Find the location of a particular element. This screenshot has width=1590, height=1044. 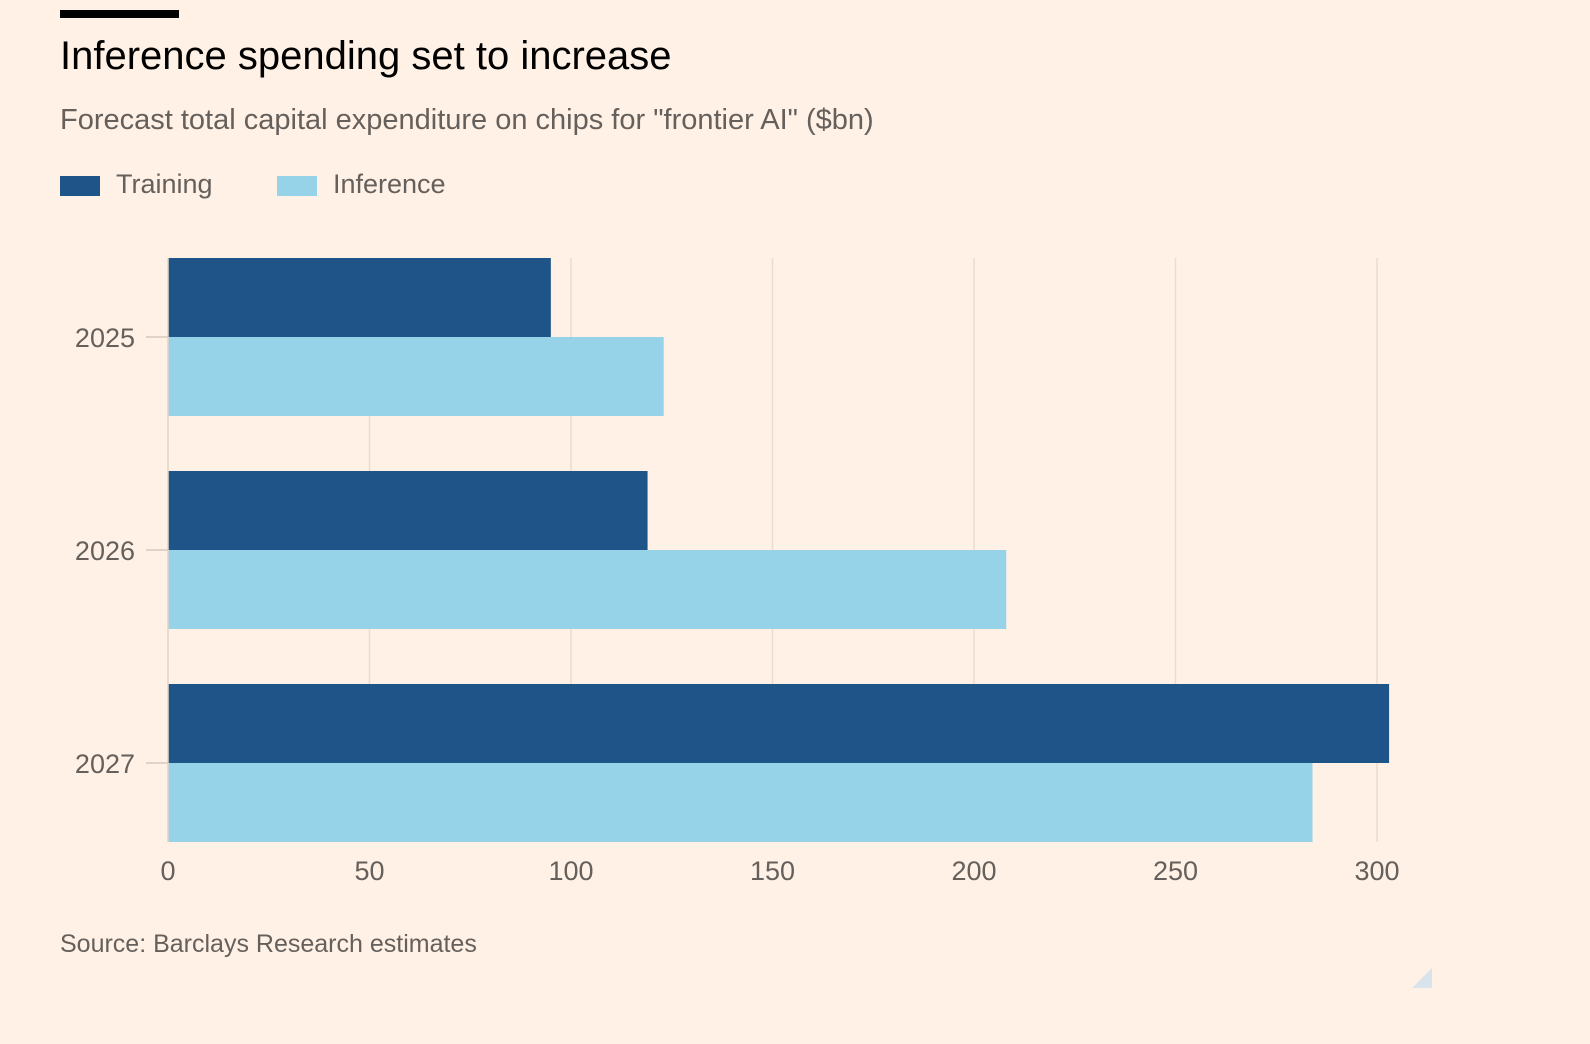

x-tick-label: 100 is located at coordinates (570, 871).